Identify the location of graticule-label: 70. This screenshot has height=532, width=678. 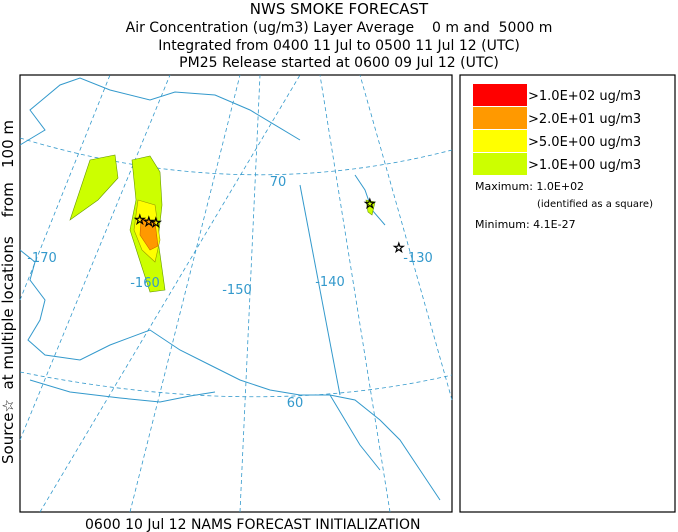
(278, 182).